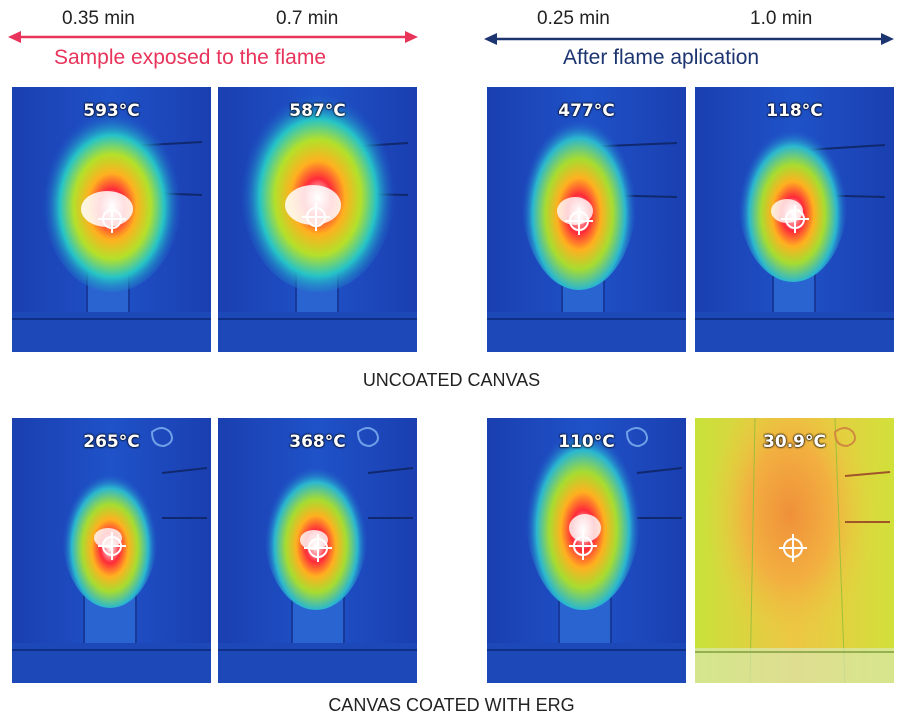  Describe the element at coordinates (98, 18) in the screenshot. I see `time-label-0-35-min: 0.35 min` at that location.